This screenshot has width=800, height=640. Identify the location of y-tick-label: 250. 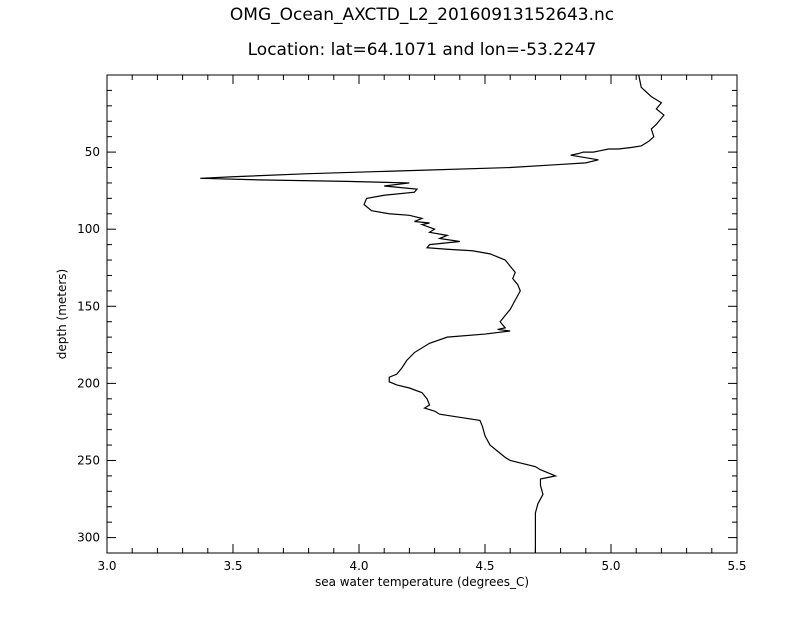
(88, 460).